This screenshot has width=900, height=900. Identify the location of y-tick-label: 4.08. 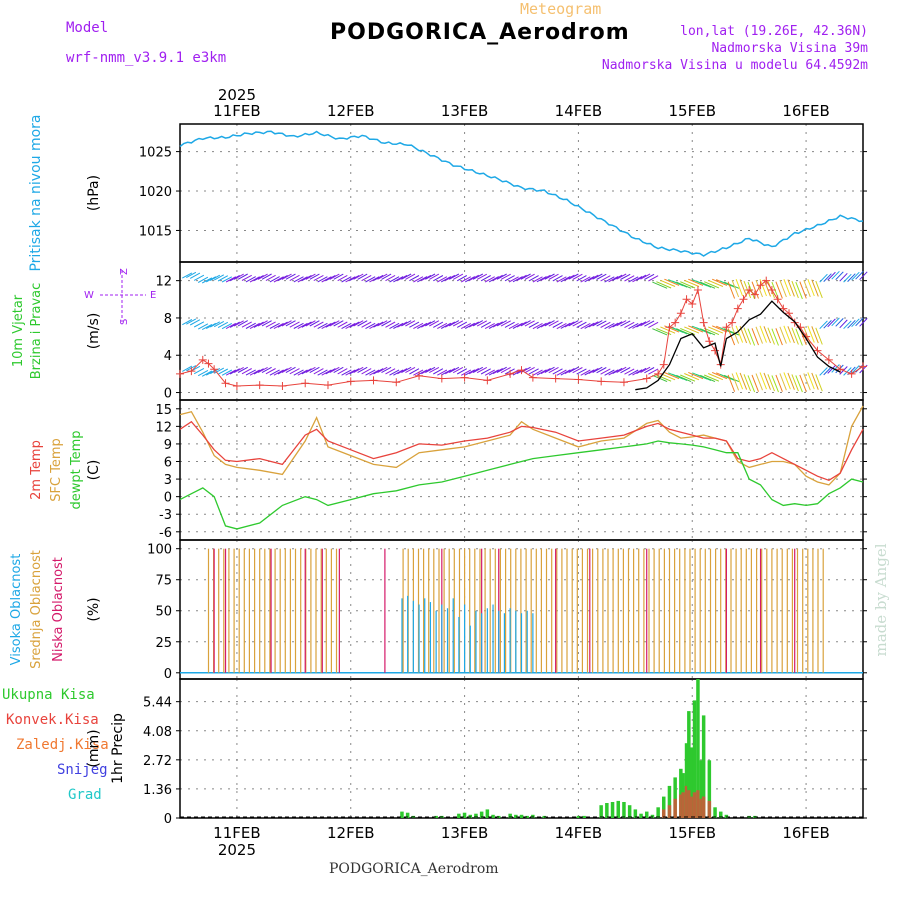
(157, 732).